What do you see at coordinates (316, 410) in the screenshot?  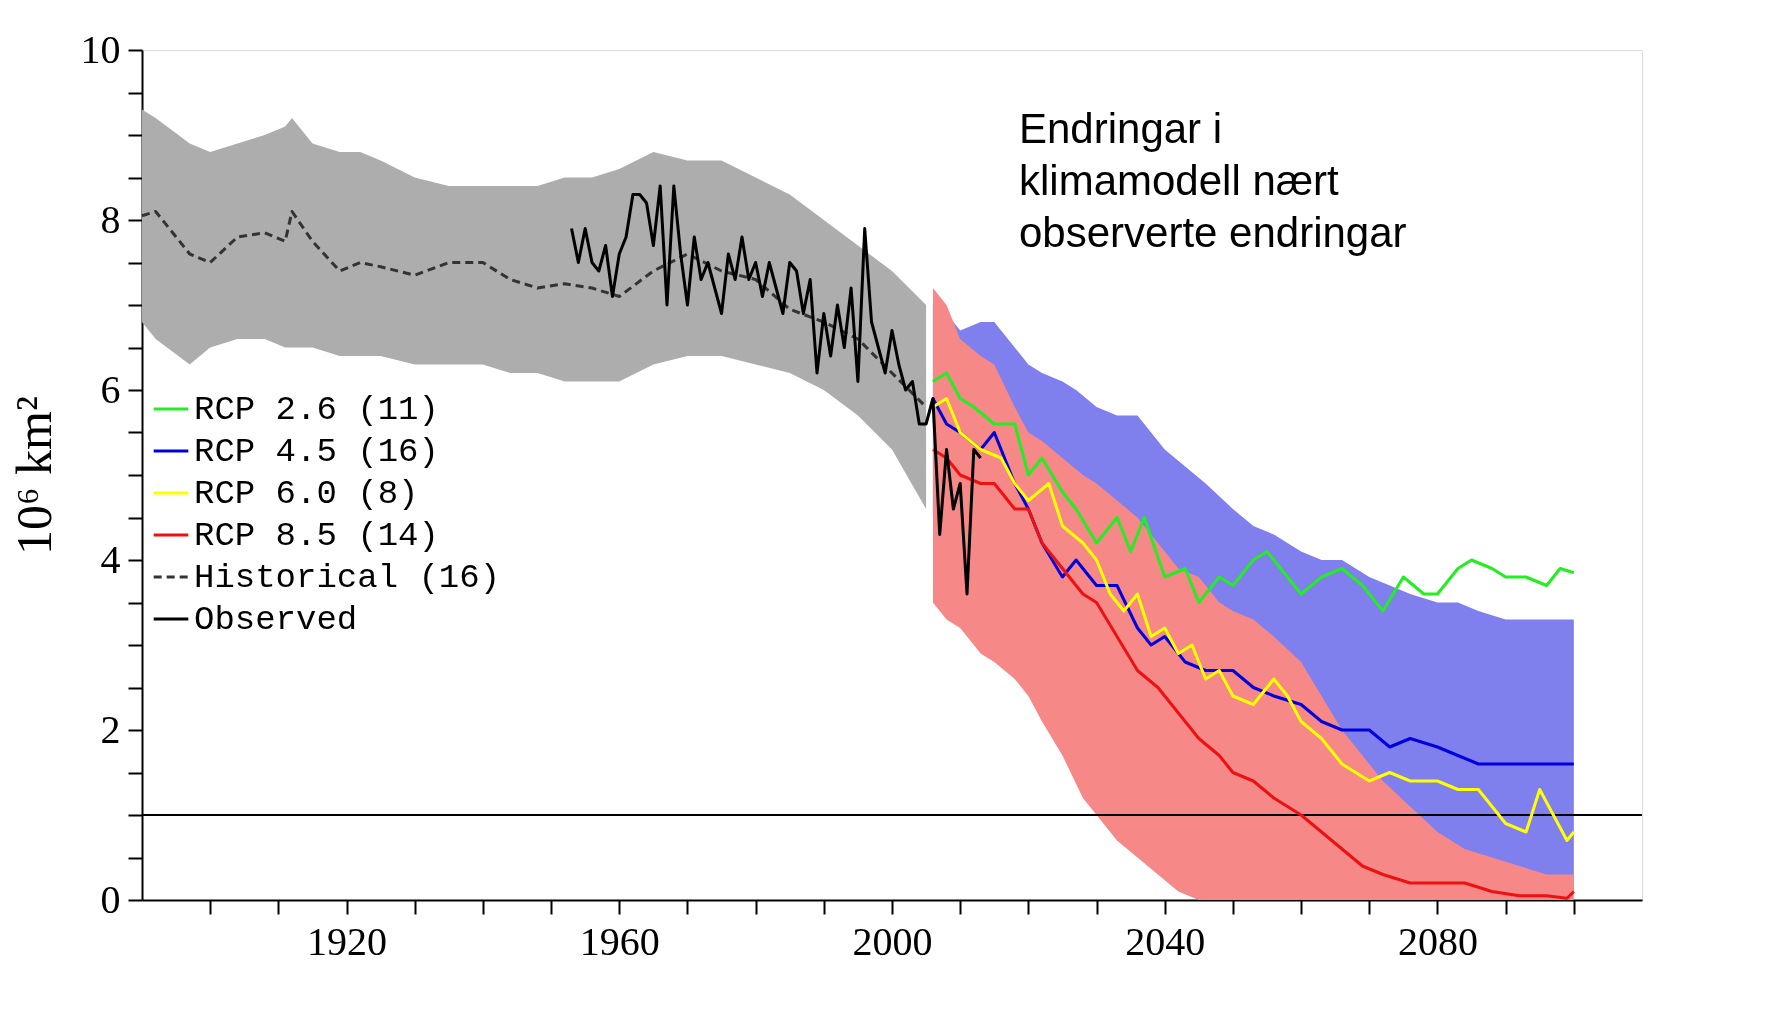 I see `legend-label: RCP 2.6 (11)` at bounding box center [316, 410].